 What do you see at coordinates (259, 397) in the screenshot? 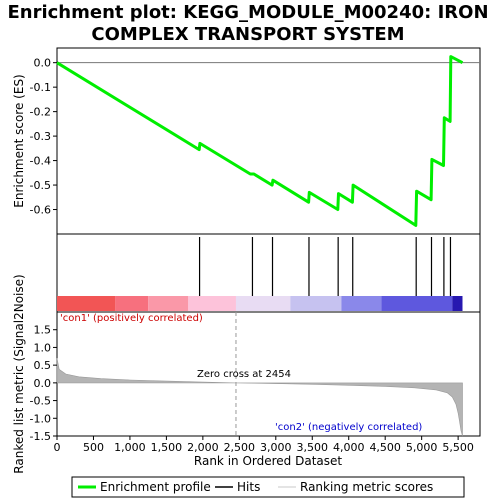
I see `ranking-metric-area` at bounding box center [259, 397].